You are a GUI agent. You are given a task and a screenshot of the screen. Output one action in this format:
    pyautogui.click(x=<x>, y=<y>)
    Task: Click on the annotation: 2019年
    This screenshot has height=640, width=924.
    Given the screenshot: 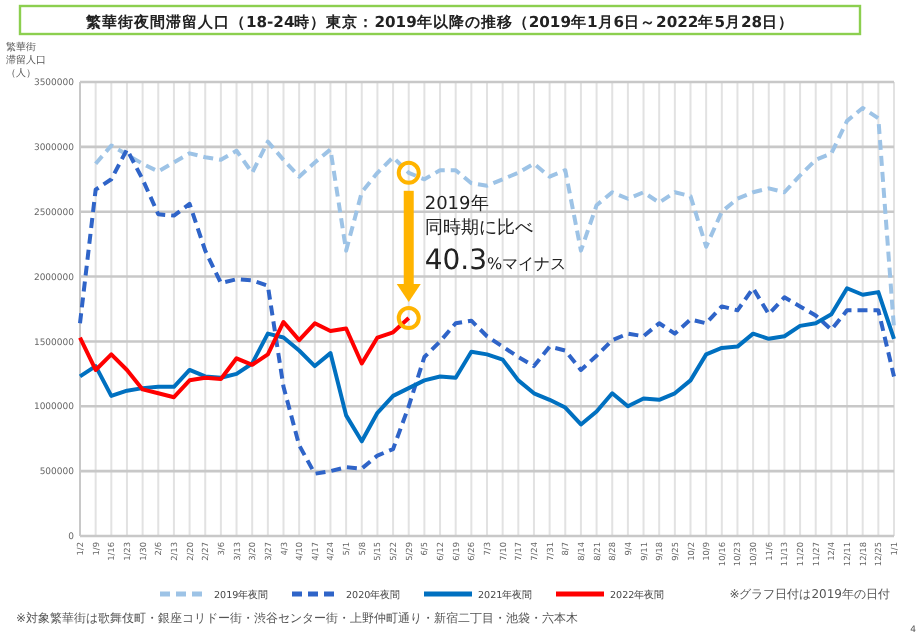 What is the action you would take?
    pyautogui.click(x=456, y=203)
    